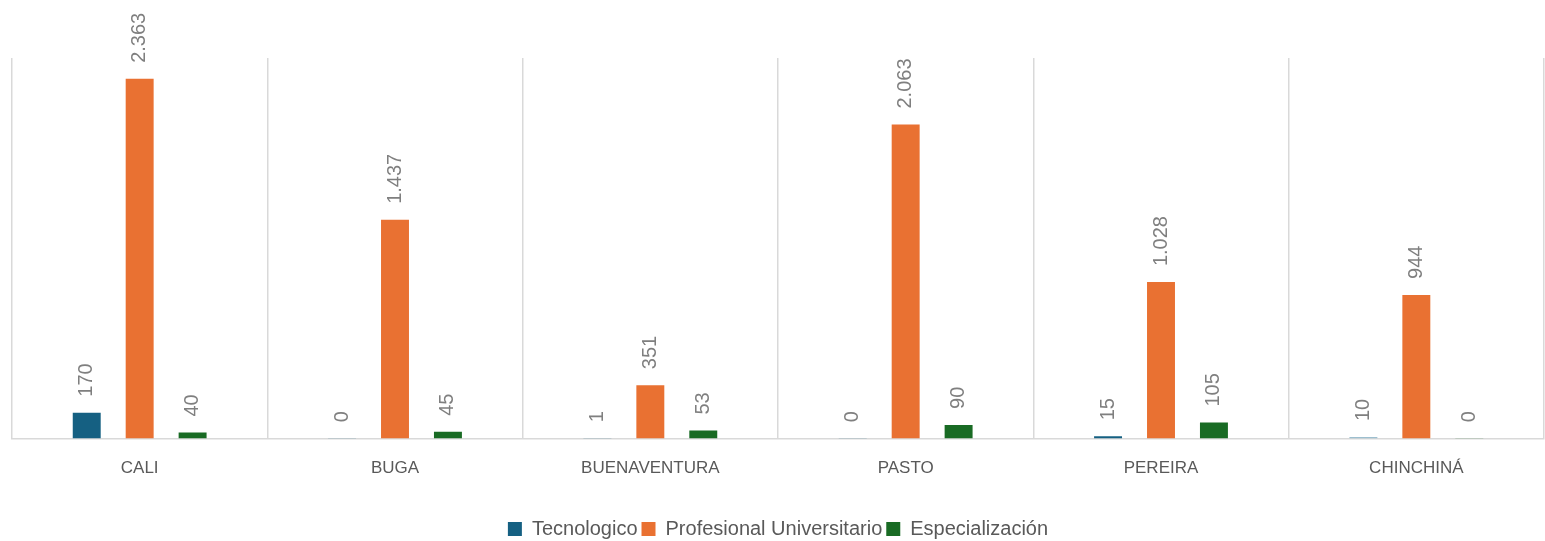  I want to click on x-tick-label: BUGA, so click(395, 468).